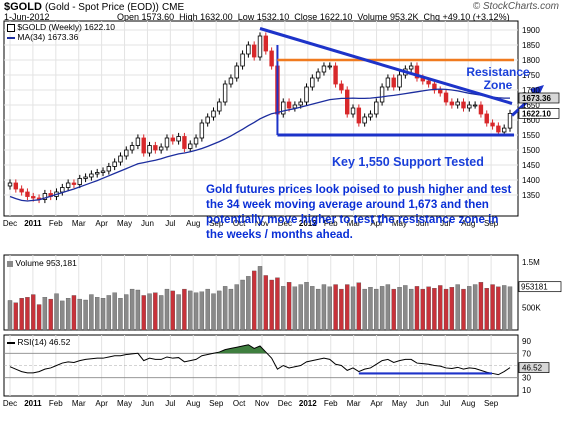  What do you see at coordinates (526, 378) in the screenshot?
I see `rsi-y-tick: 30` at bounding box center [526, 378].